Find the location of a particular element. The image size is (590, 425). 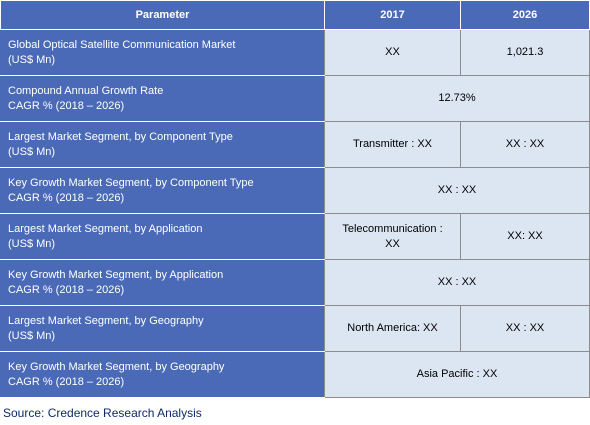

param-line: Largest Market Segment, by Geography is located at coordinates (106, 320).